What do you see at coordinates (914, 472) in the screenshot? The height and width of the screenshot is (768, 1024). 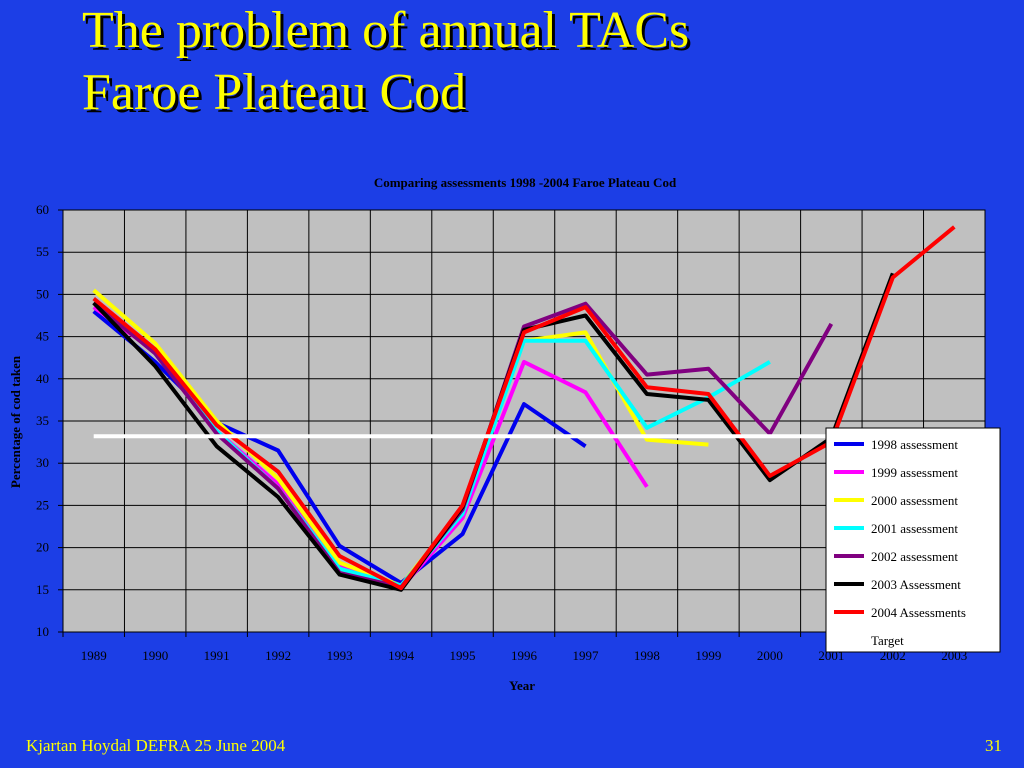 I see `legend-label-1999-assessment: 1999 assessment` at bounding box center [914, 472].